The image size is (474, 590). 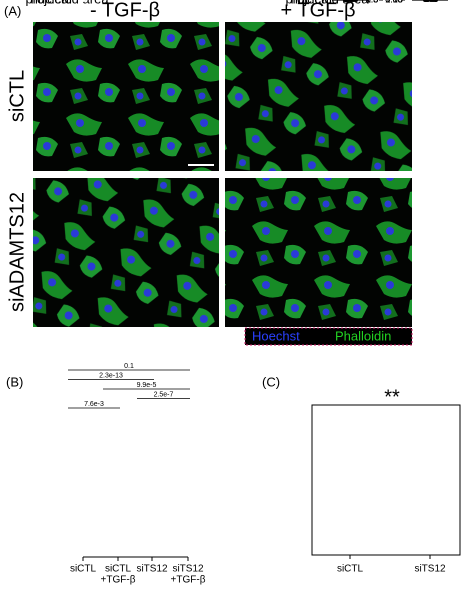 I want to click on row-header: siADAMTS12, so click(x=17, y=252).